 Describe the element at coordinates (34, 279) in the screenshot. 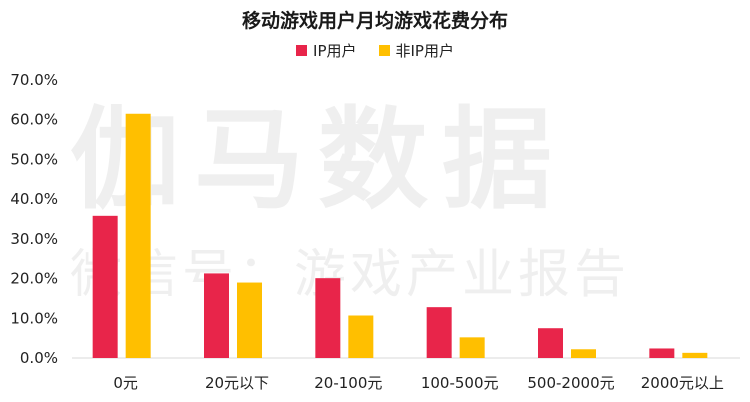

I see `y-tick-label: 20.0%` at that location.